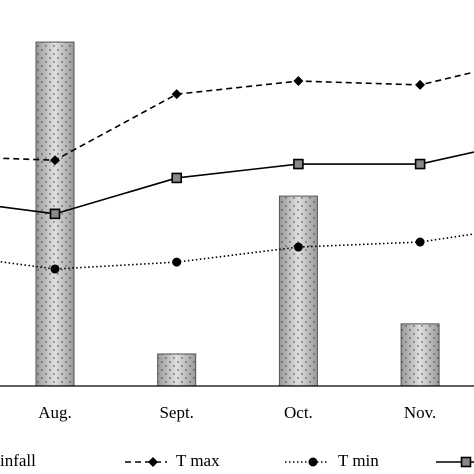 This screenshot has width=474, height=474. Describe the element at coordinates (18, 460) in the screenshot. I see `legend-label: infall` at that location.